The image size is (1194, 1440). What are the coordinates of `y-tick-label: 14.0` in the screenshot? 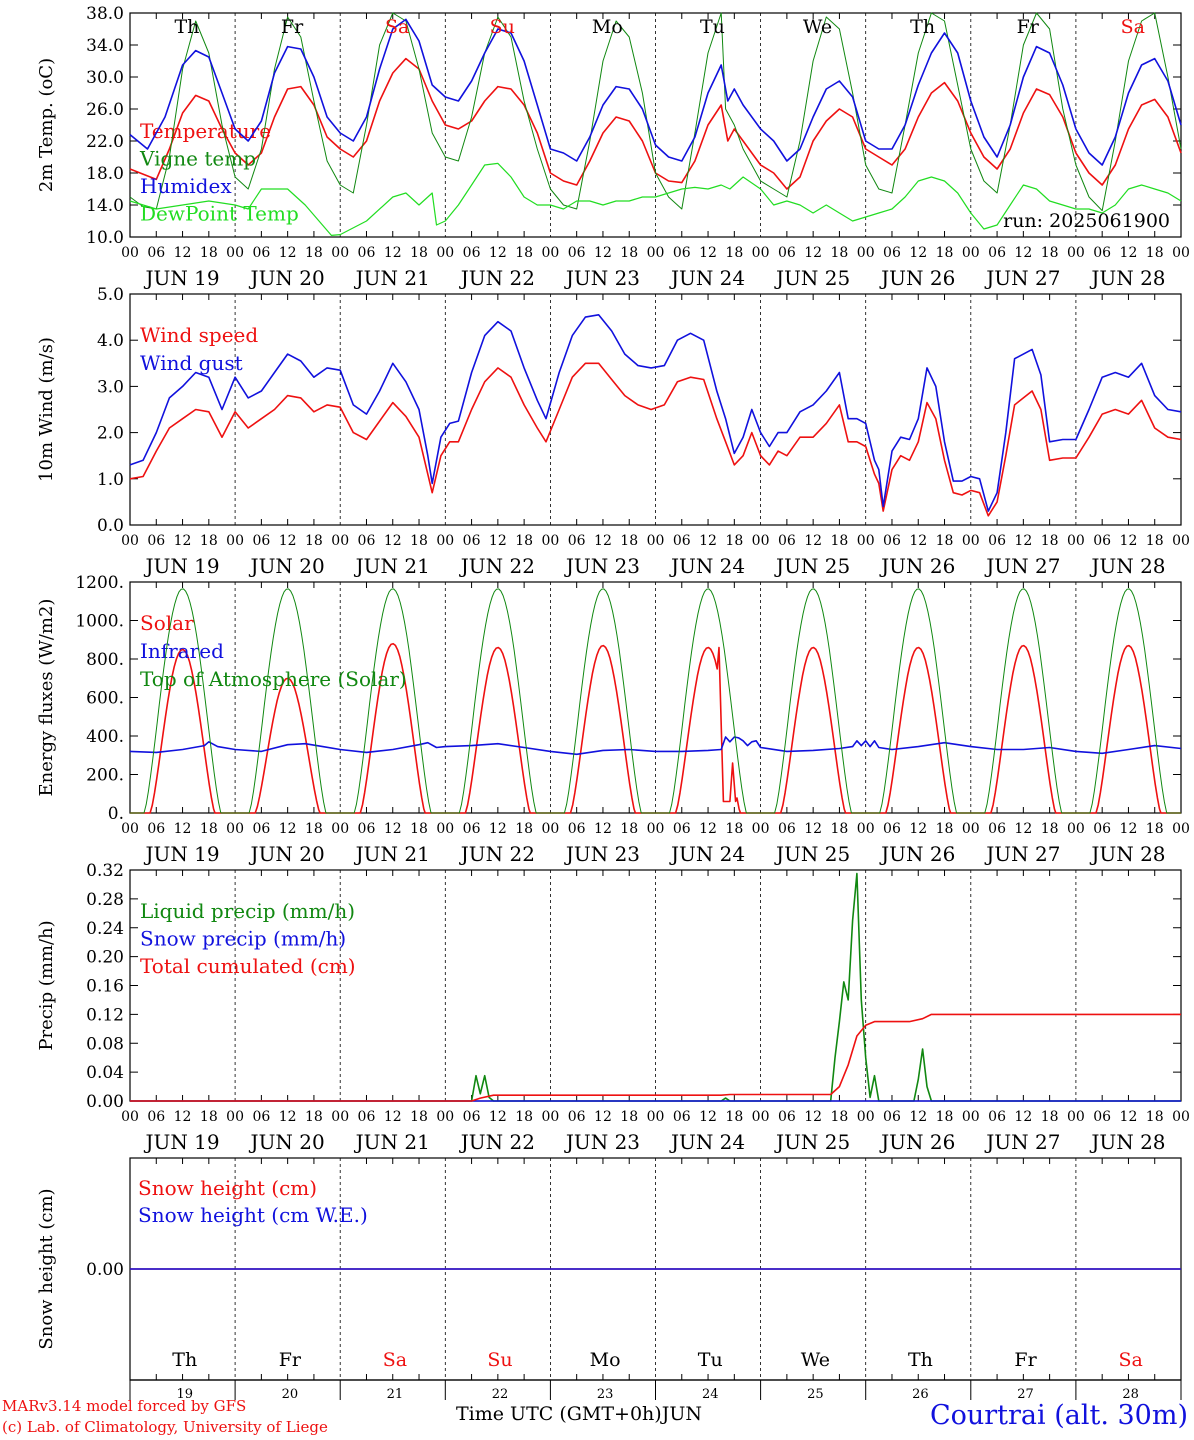 It's located at (105, 206).